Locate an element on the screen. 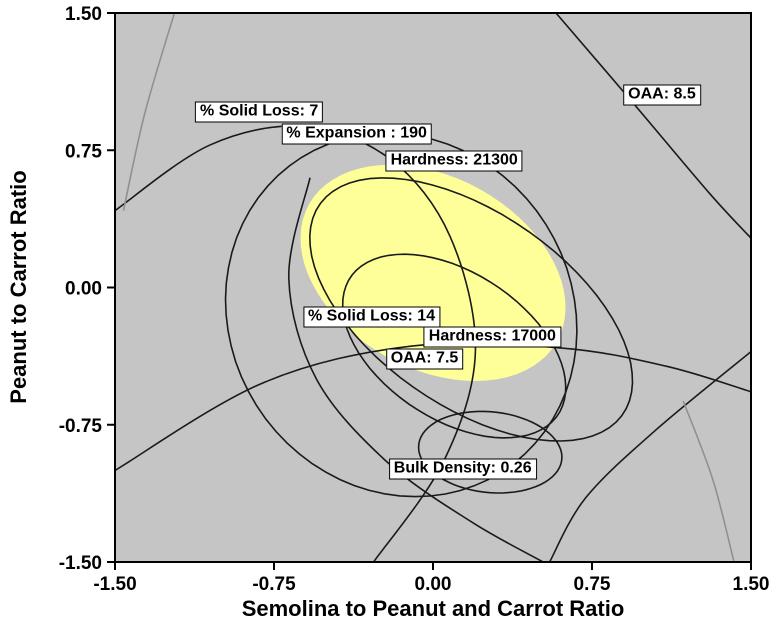  x-tick-label: 0.00 is located at coordinates (433, 584).